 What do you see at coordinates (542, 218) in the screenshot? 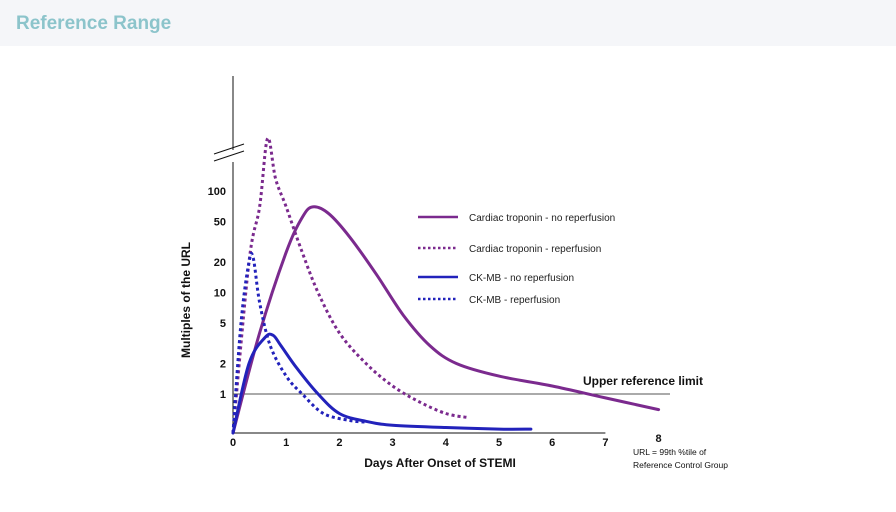
I see `legend-label: Cardiac troponin - no reperfusion` at bounding box center [542, 218].